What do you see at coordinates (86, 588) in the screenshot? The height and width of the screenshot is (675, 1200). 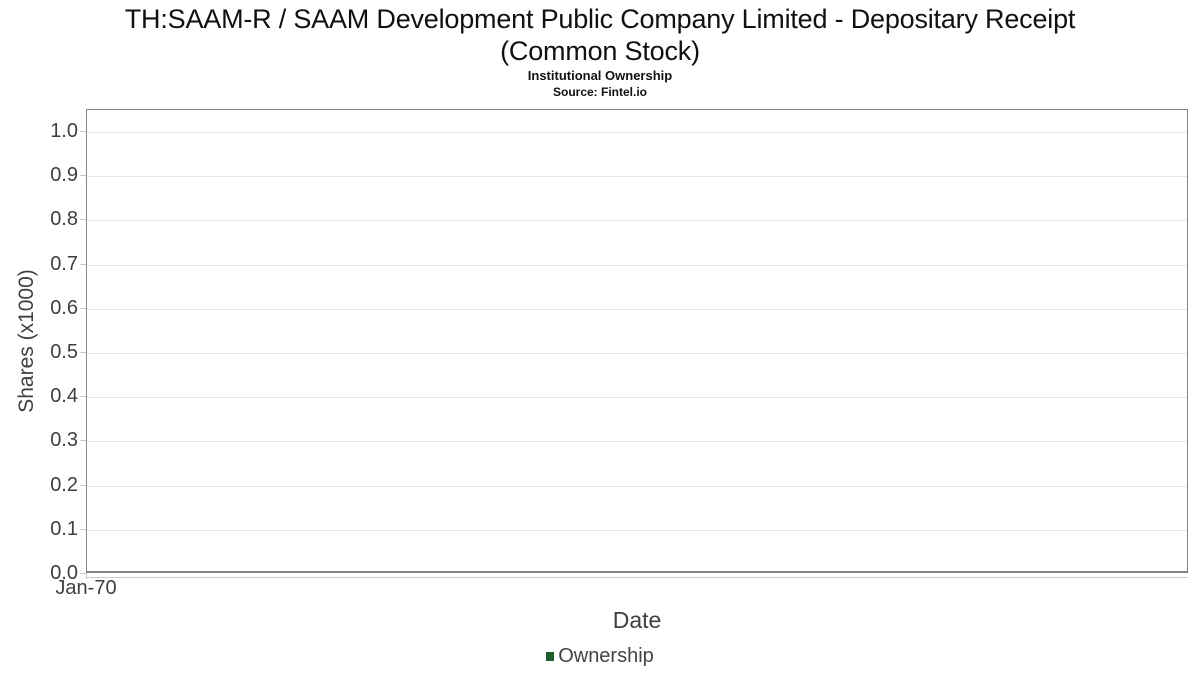 I see `x-tick-label: Jan-70` at bounding box center [86, 588].